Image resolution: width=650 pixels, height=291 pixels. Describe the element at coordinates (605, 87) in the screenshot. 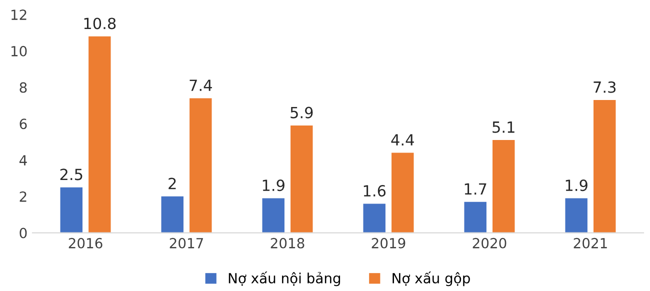

I see `data-label: 7.3` at that location.